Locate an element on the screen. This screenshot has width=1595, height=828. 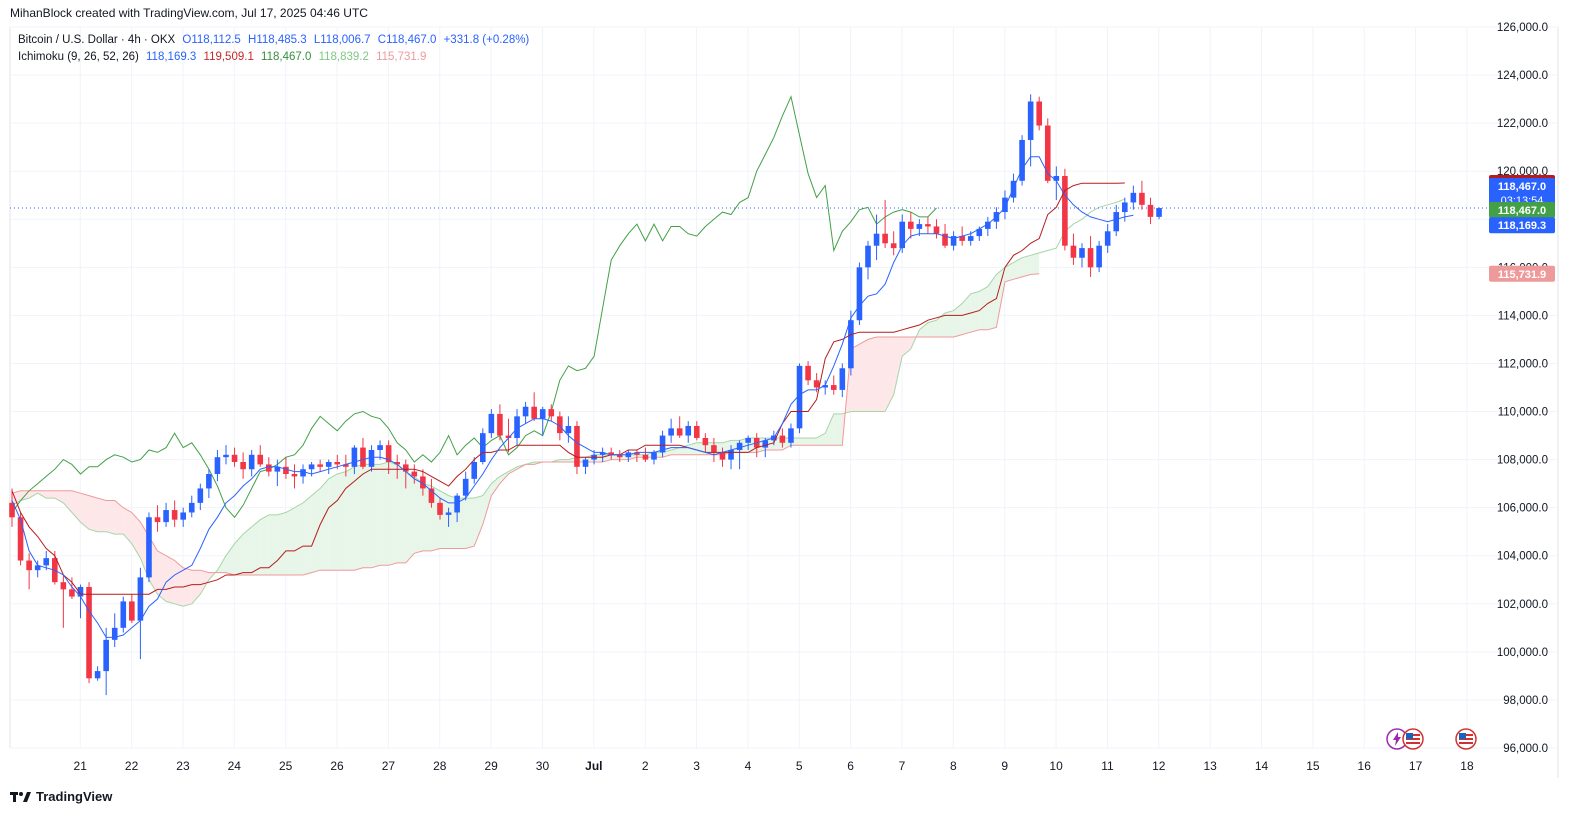
y-tick-label: 106,000.0 is located at coordinates (1522, 509).